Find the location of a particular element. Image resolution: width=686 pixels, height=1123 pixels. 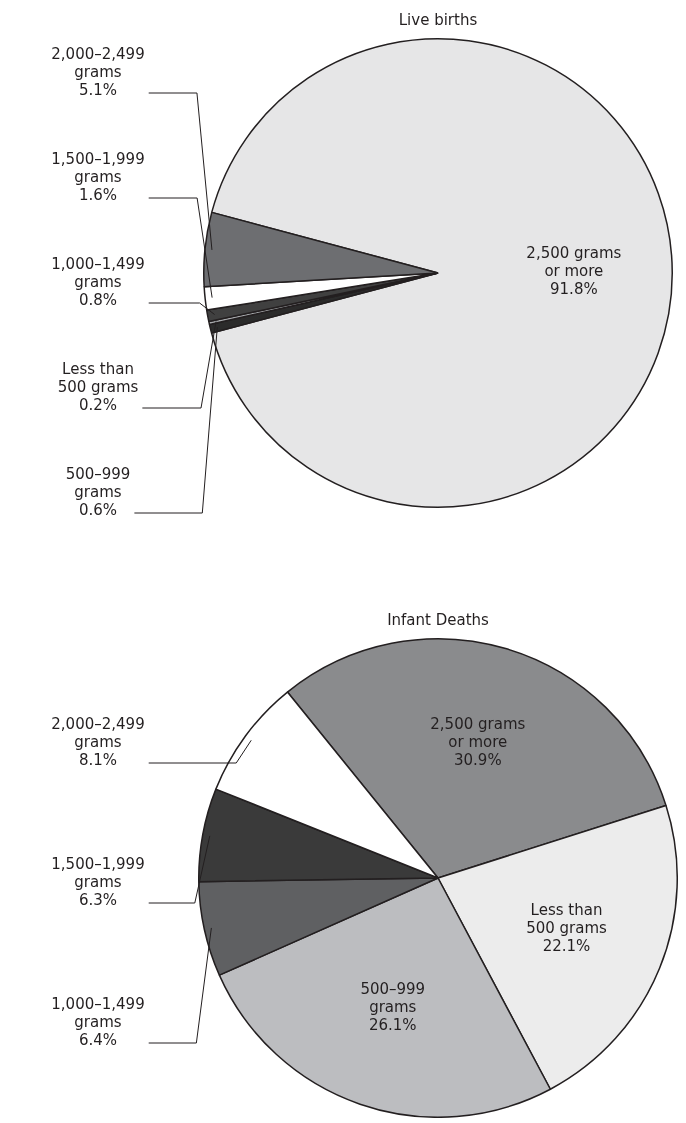

data-label: 26.1% is located at coordinates (392, 1024).